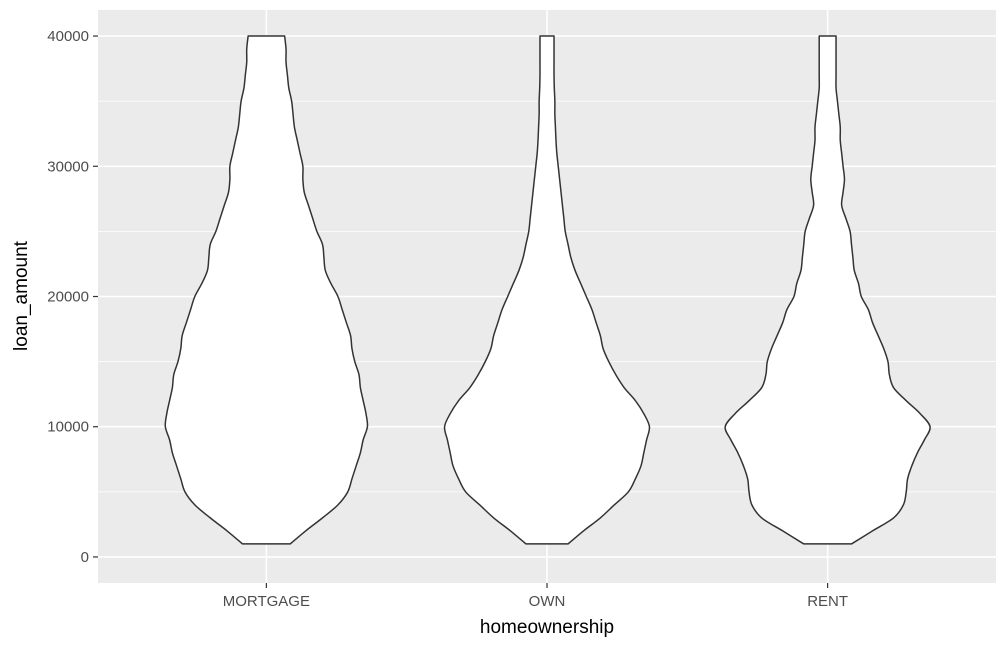 This screenshot has width=1008, height=648. What do you see at coordinates (21, 295) in the screenshot?
I see `y-axis-title: loan_amount` at bounding box center [21, 295].